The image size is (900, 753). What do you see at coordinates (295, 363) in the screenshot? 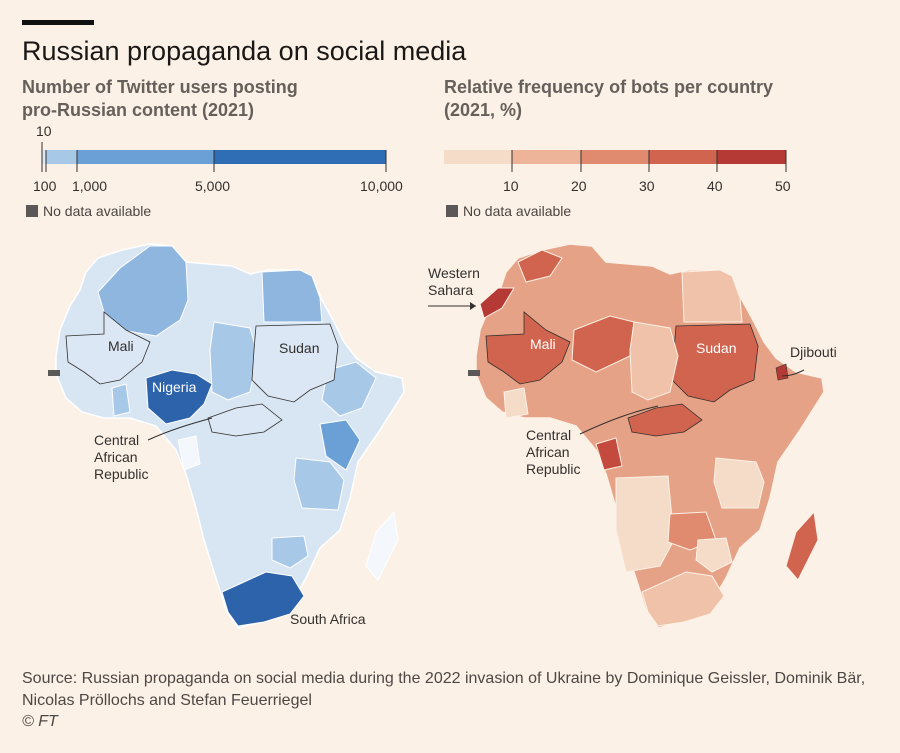
I see `left-sudan` at bounding box center [295, 363].